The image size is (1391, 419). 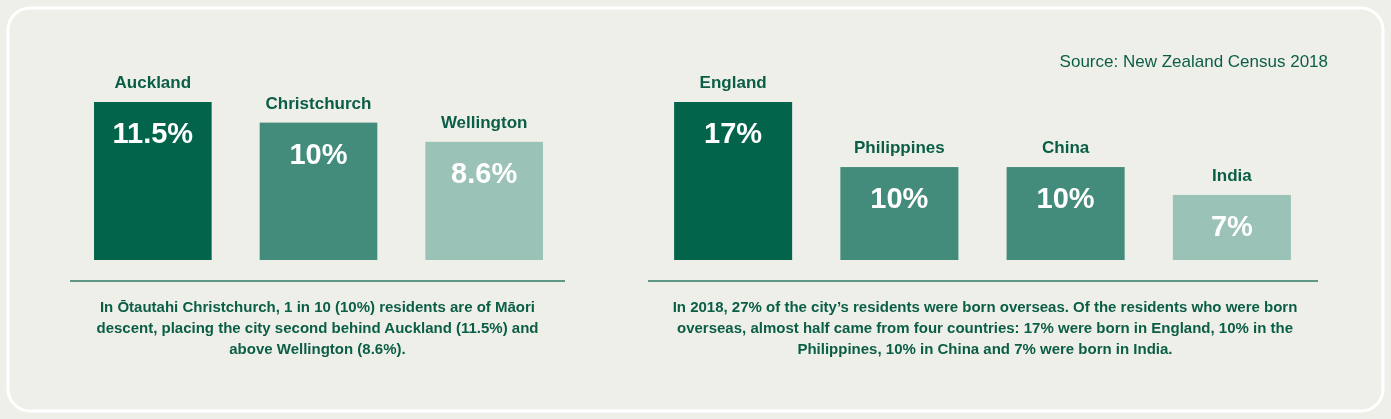 I want to click on x-tick-label: Auckland, so click(x=153, y=82).